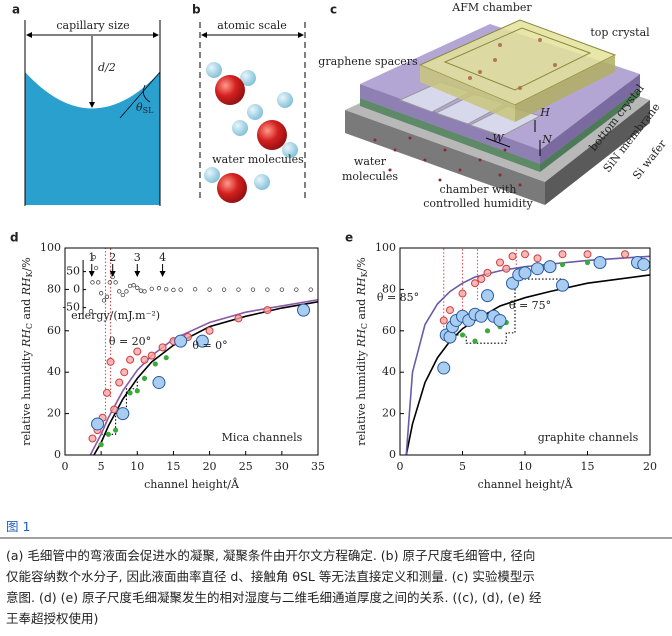 Image resolution: width=672 pixels, height=636 pixels. Describe the element at coordinates (530, 305) in the screenshot. I see `annotation: θ = 75°` at that location.